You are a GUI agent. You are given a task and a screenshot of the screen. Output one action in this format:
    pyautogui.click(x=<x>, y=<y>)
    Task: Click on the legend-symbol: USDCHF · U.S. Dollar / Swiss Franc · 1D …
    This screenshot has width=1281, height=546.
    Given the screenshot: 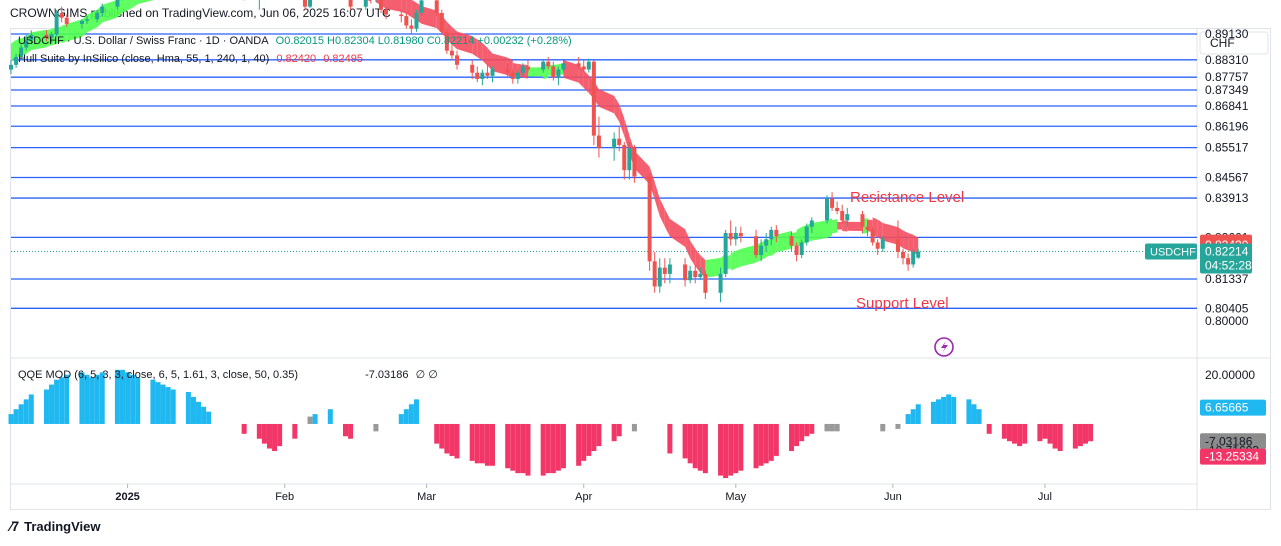 What is the action you would take?
    pyautogui.click(x=143, y=41)
    